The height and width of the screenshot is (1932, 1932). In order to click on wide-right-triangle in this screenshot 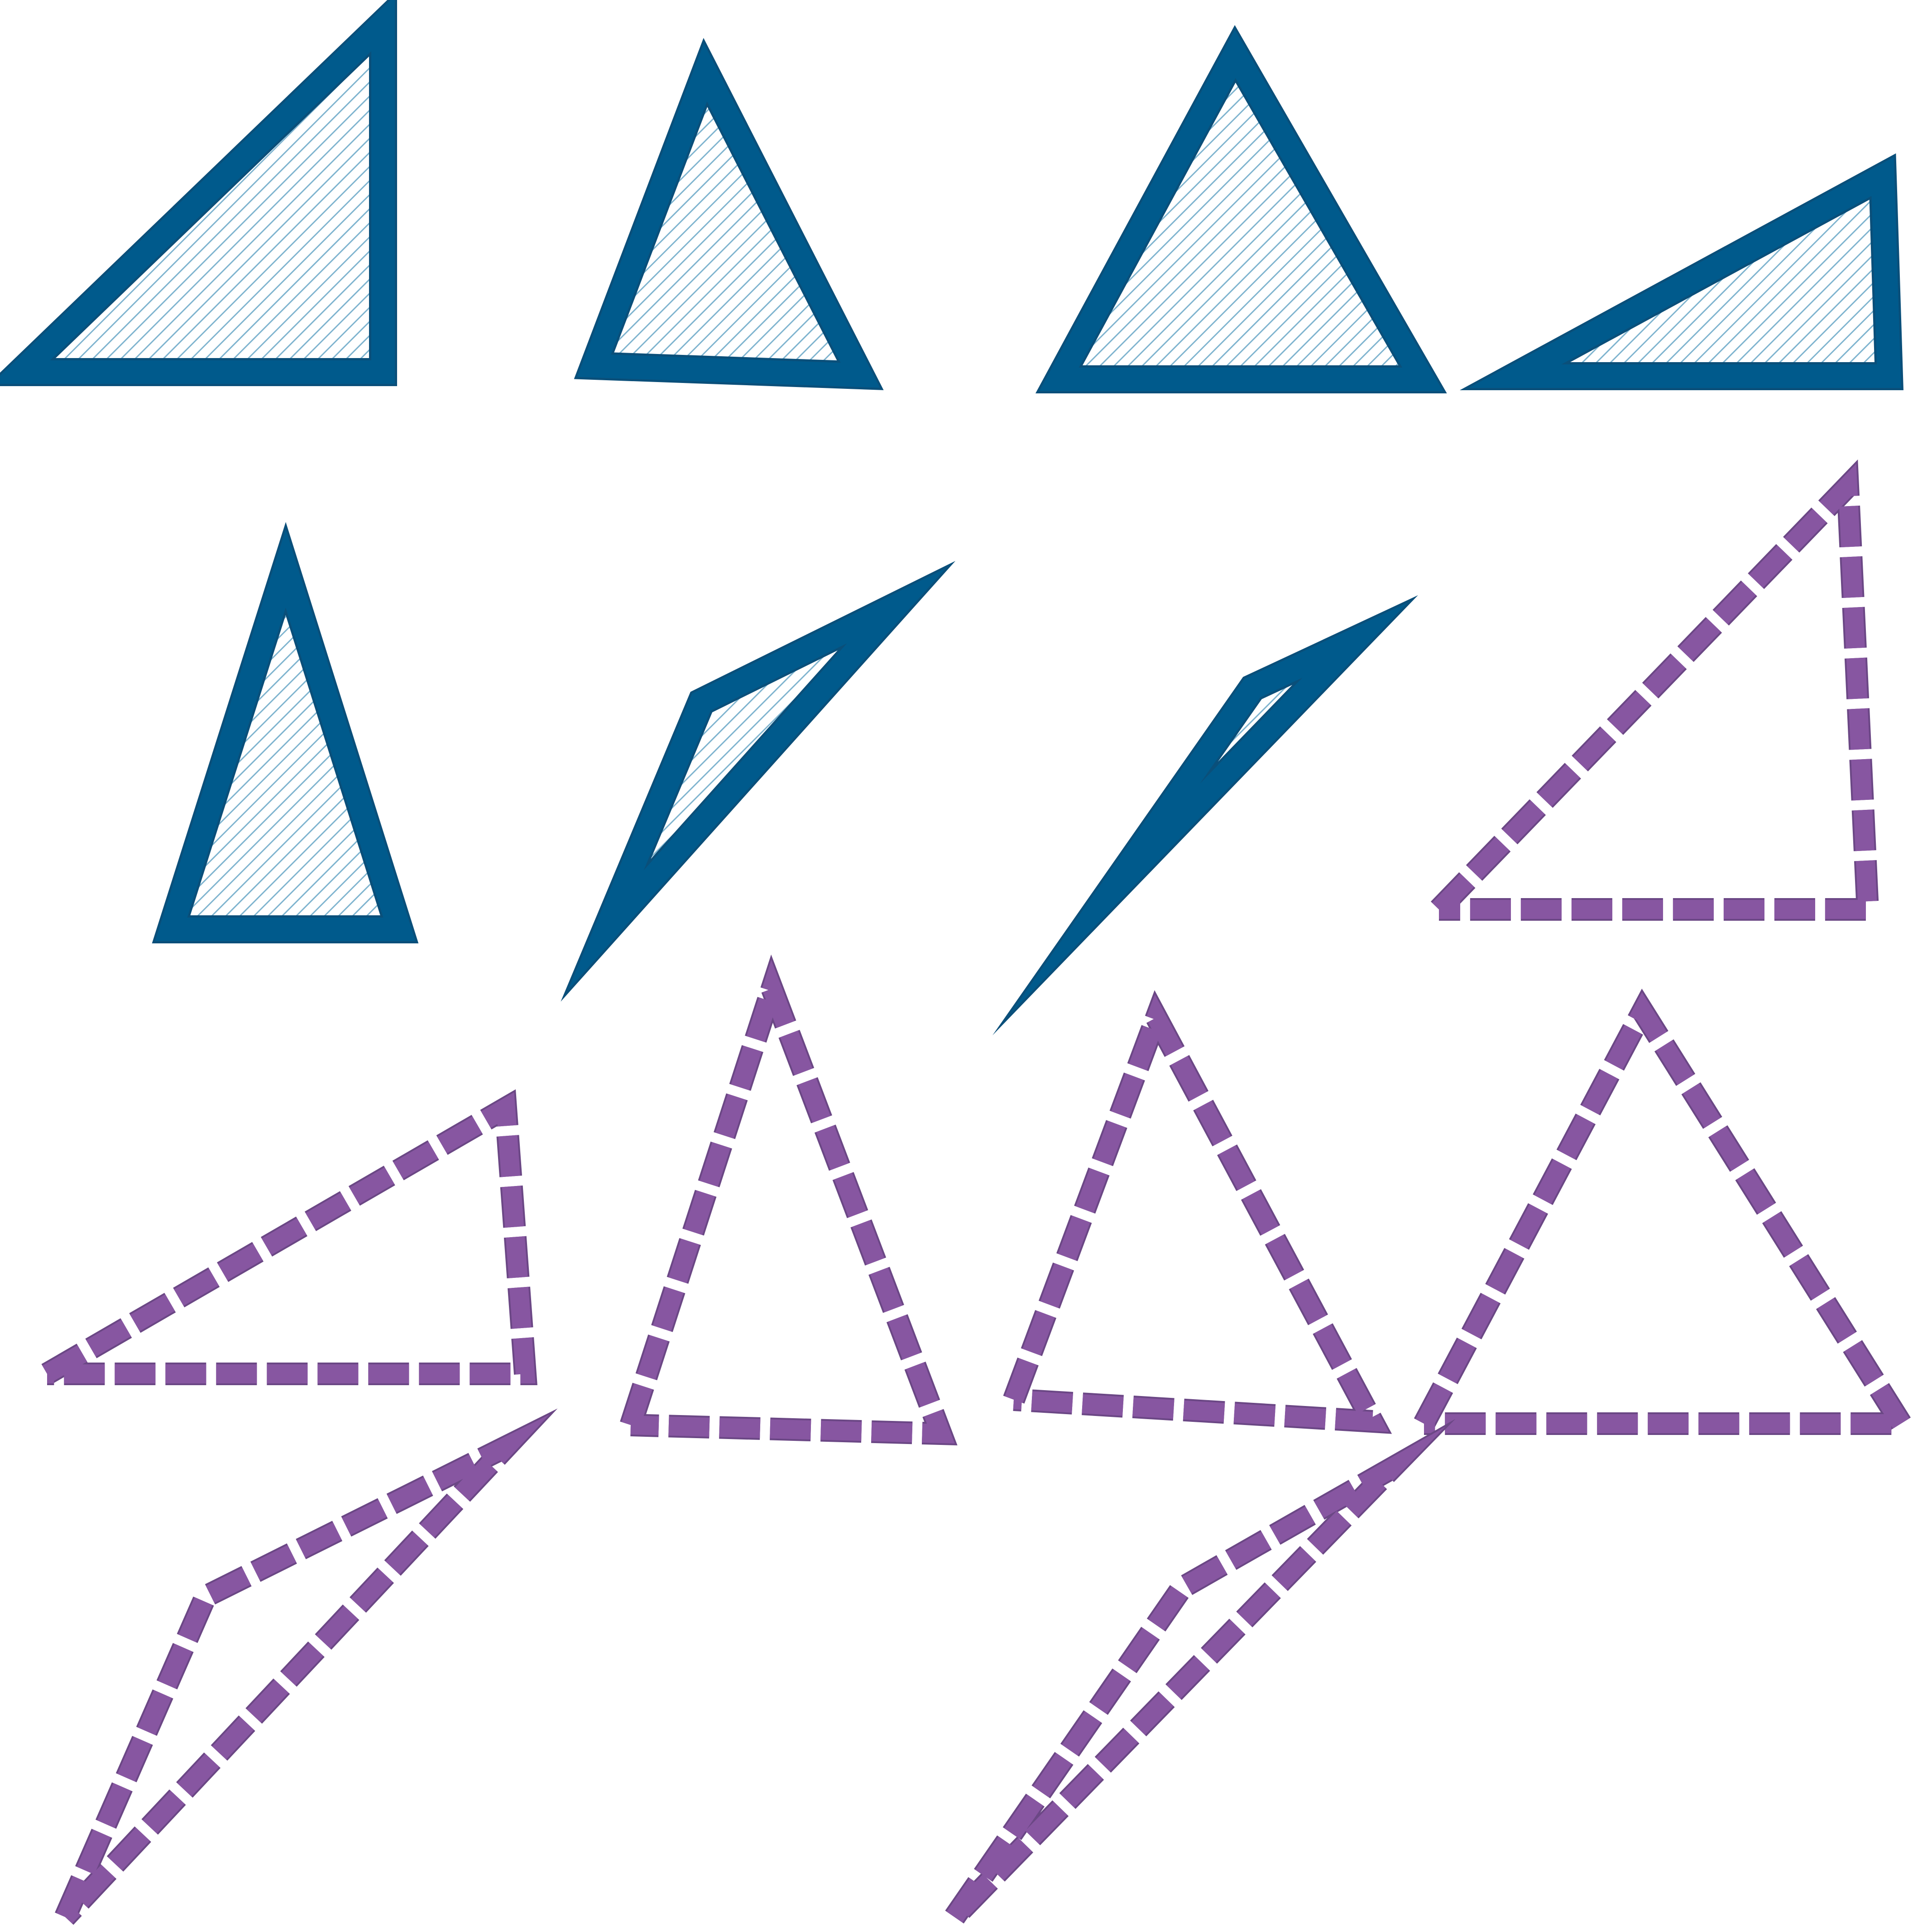, I will do `click(1681, 271)`.